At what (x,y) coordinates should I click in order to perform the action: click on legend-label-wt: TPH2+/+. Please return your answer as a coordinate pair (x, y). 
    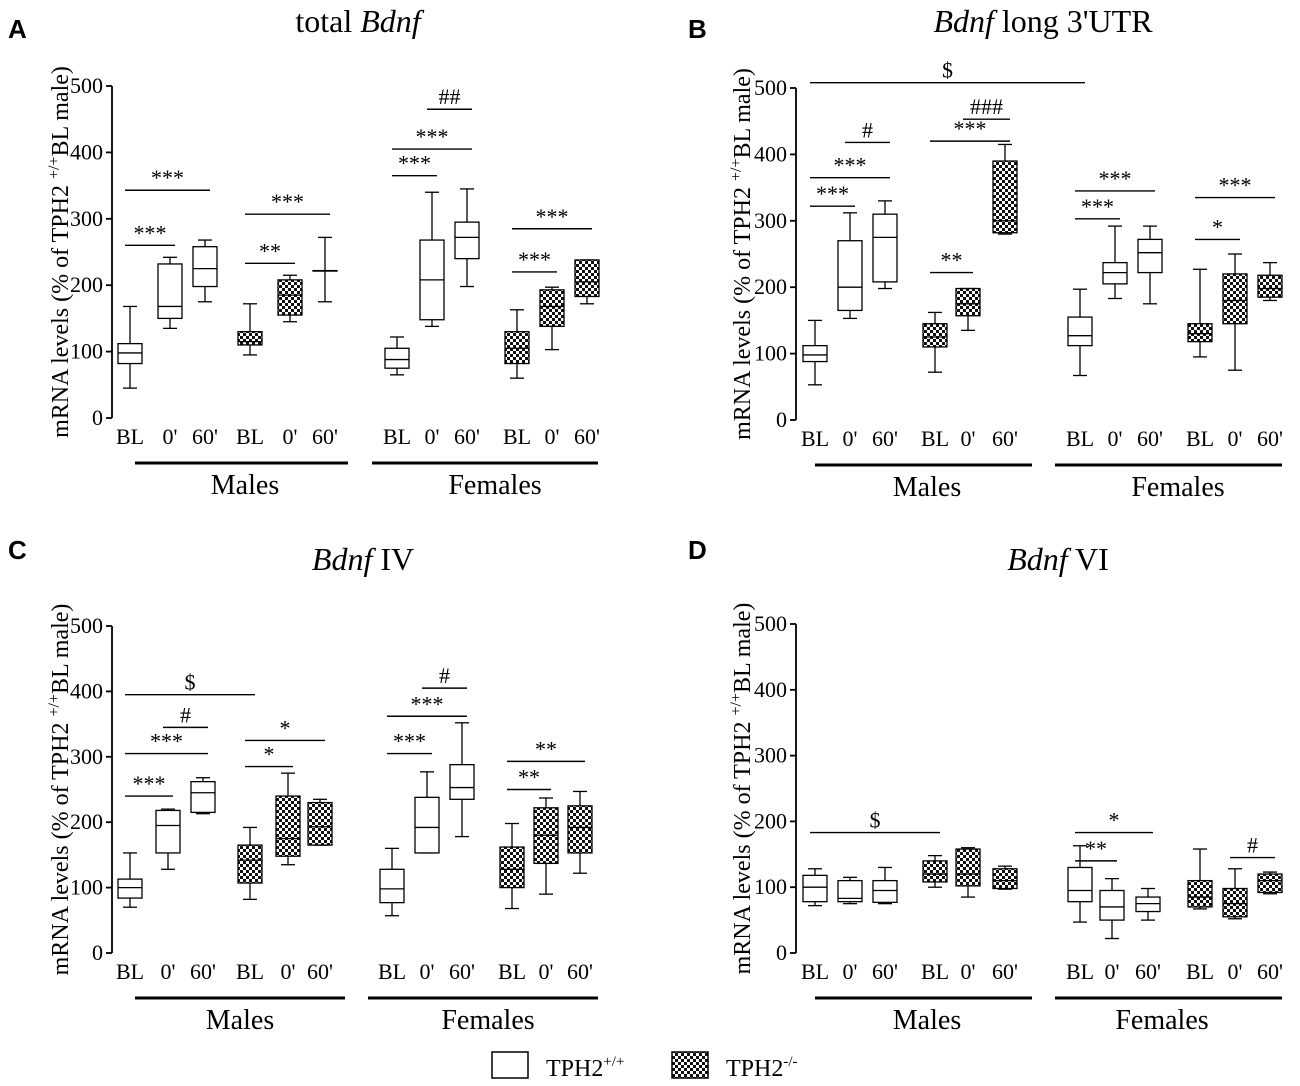
    Looking at the image, I should click on (585, 1068).